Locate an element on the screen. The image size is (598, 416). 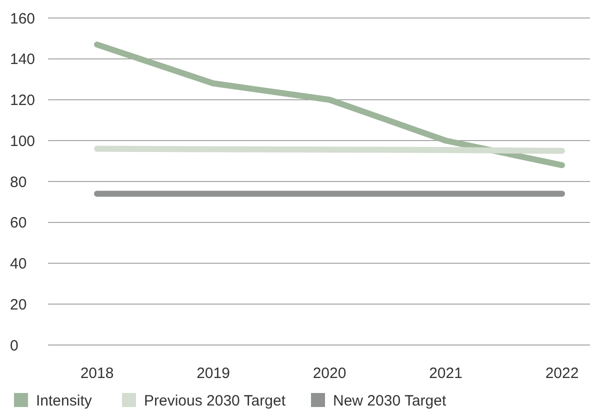
x-tick-label: 2021 is located at coordinates (445, 373).